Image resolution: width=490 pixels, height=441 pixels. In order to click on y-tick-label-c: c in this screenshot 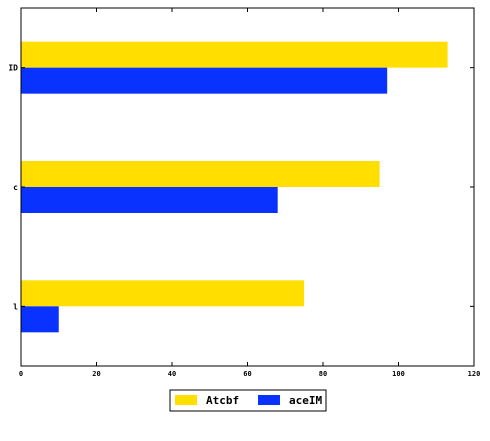, I will do `click(15, 187)`.